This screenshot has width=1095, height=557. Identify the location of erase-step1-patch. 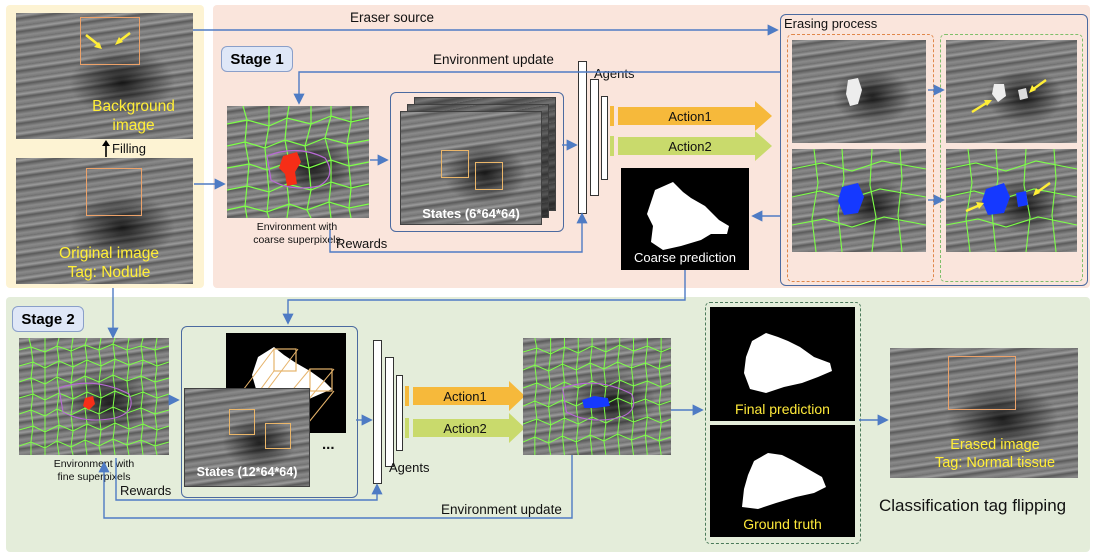
(854, 92).